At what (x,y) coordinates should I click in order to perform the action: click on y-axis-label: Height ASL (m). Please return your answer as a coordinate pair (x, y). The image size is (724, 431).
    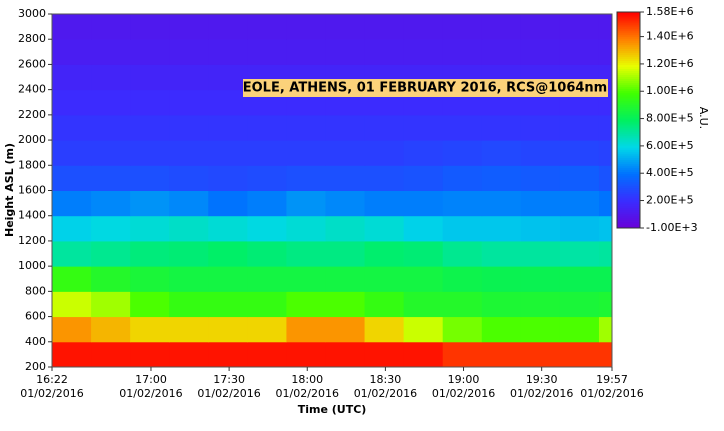
    Looking at the image, I should click on (9, 190).